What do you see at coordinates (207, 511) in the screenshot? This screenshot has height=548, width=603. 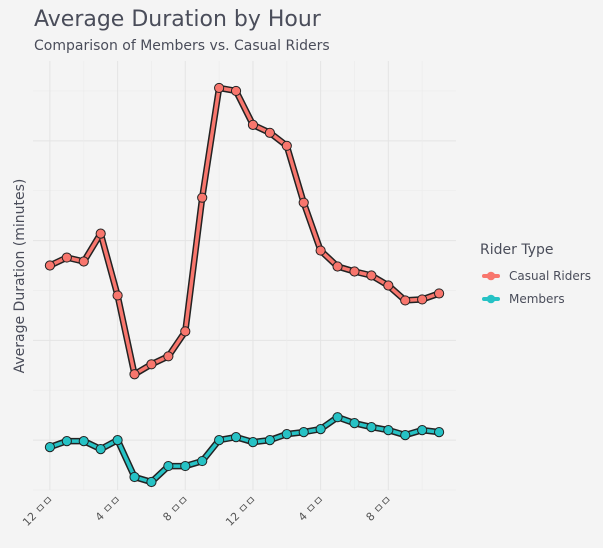 I see `x-tick-labels: 12 ㅁㅁ 4 ㅁㅁ 8 ㅁㅁ 12 ㅁㅁ 4 ㅁㅁ 8 ㅁㅁ` at bounding box center [207, 511].